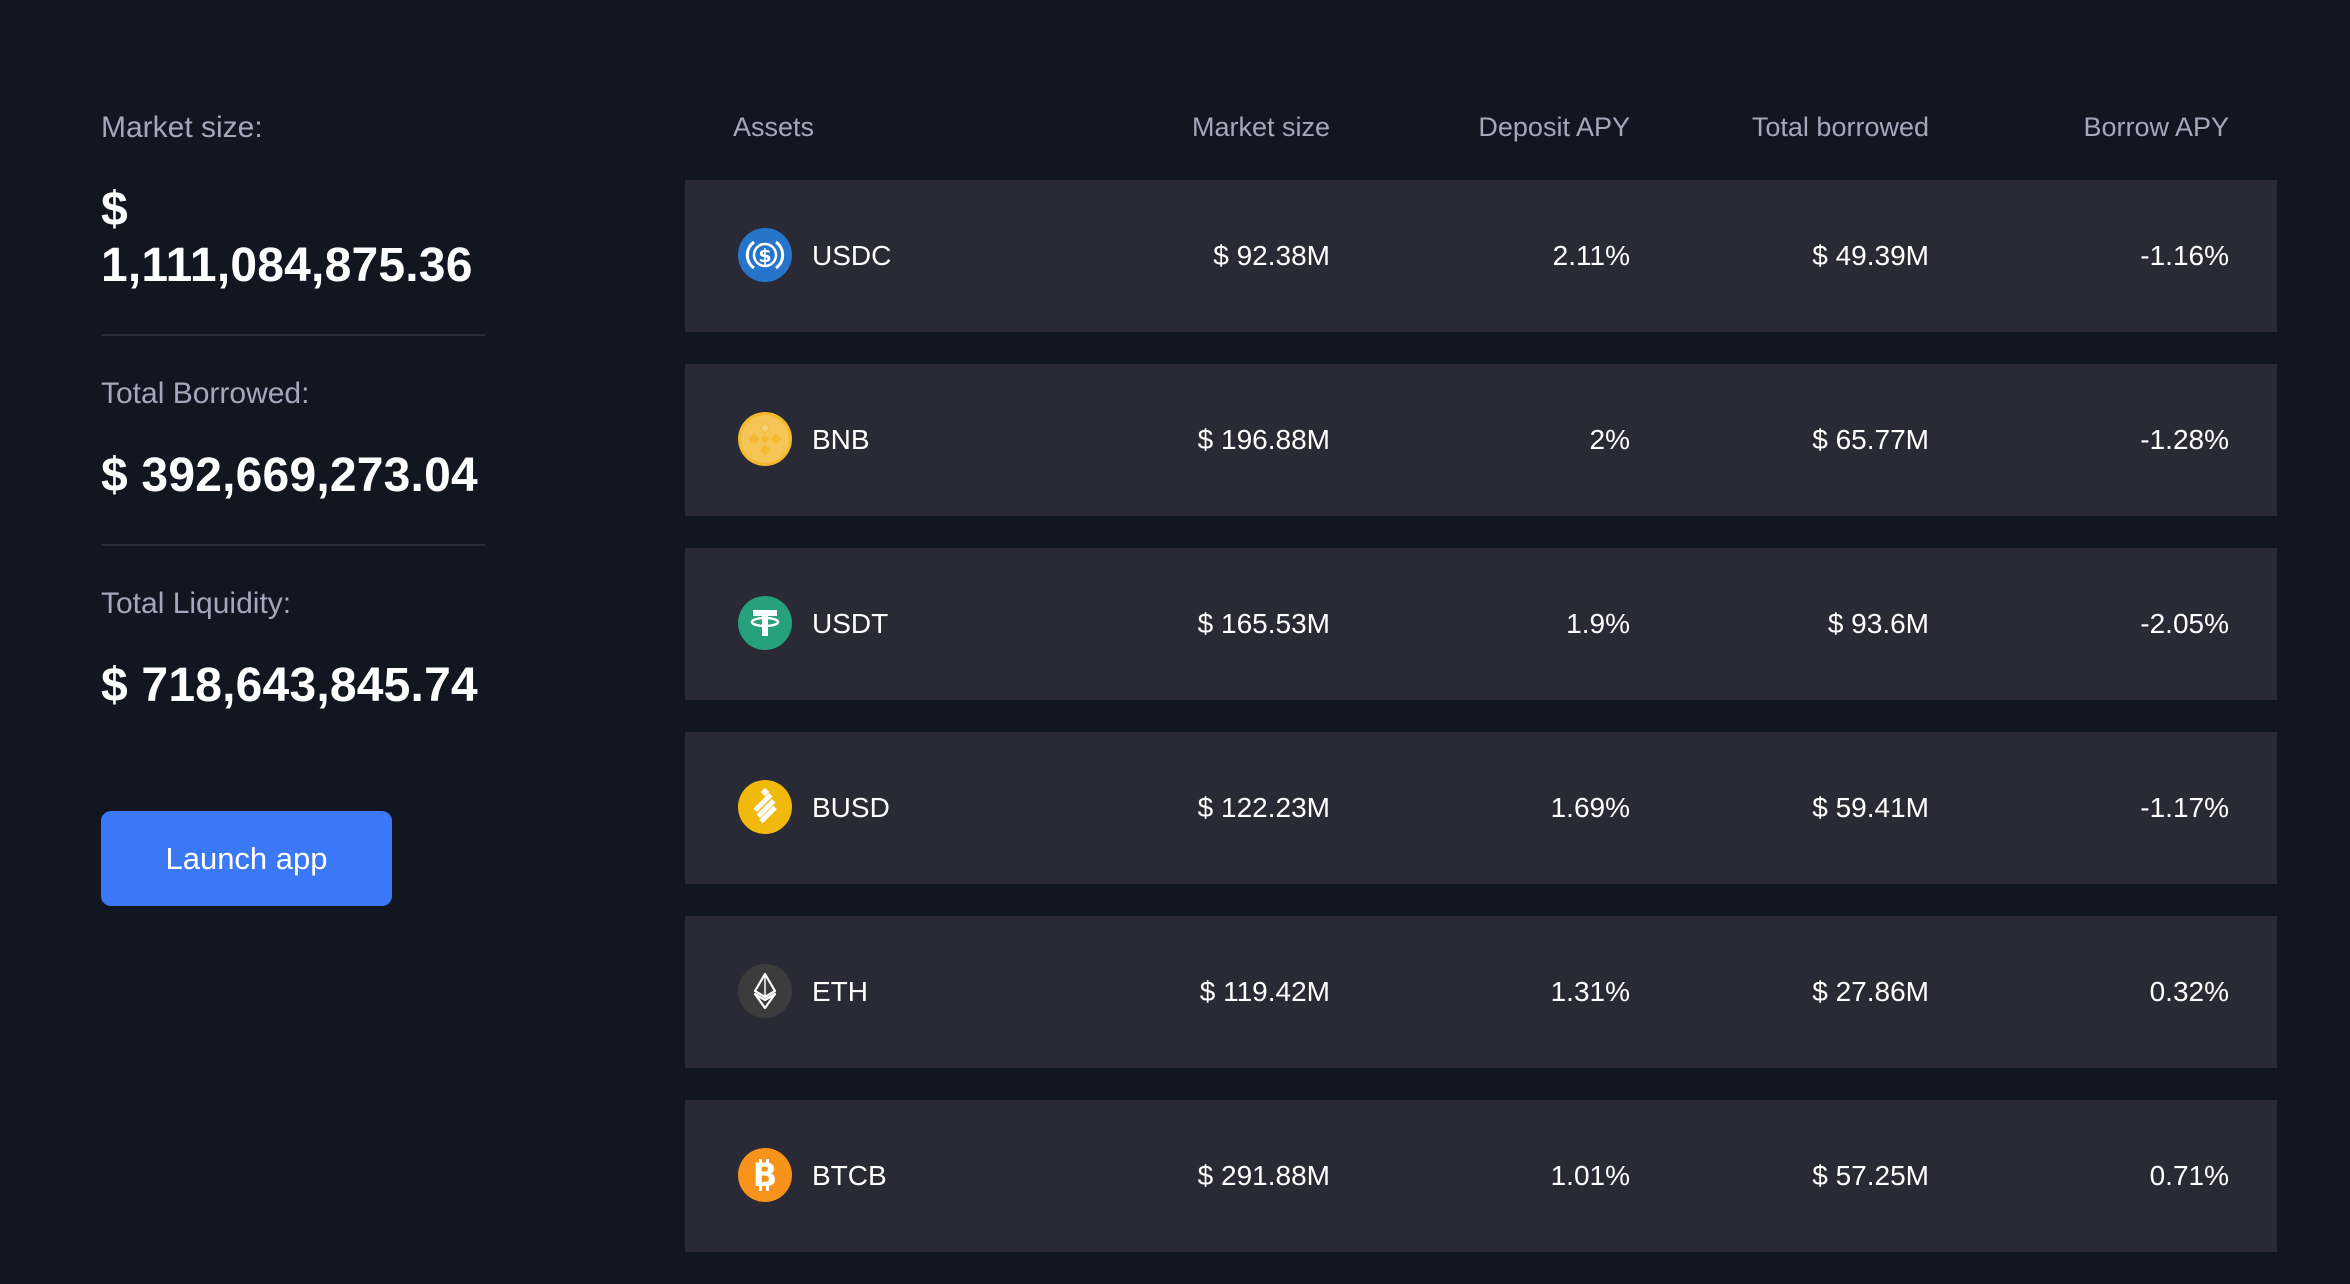 This screenshot has height=1284, width=2350. I want to click on total-borrowed-cell: $ 93.6M, so click(1878, 623).